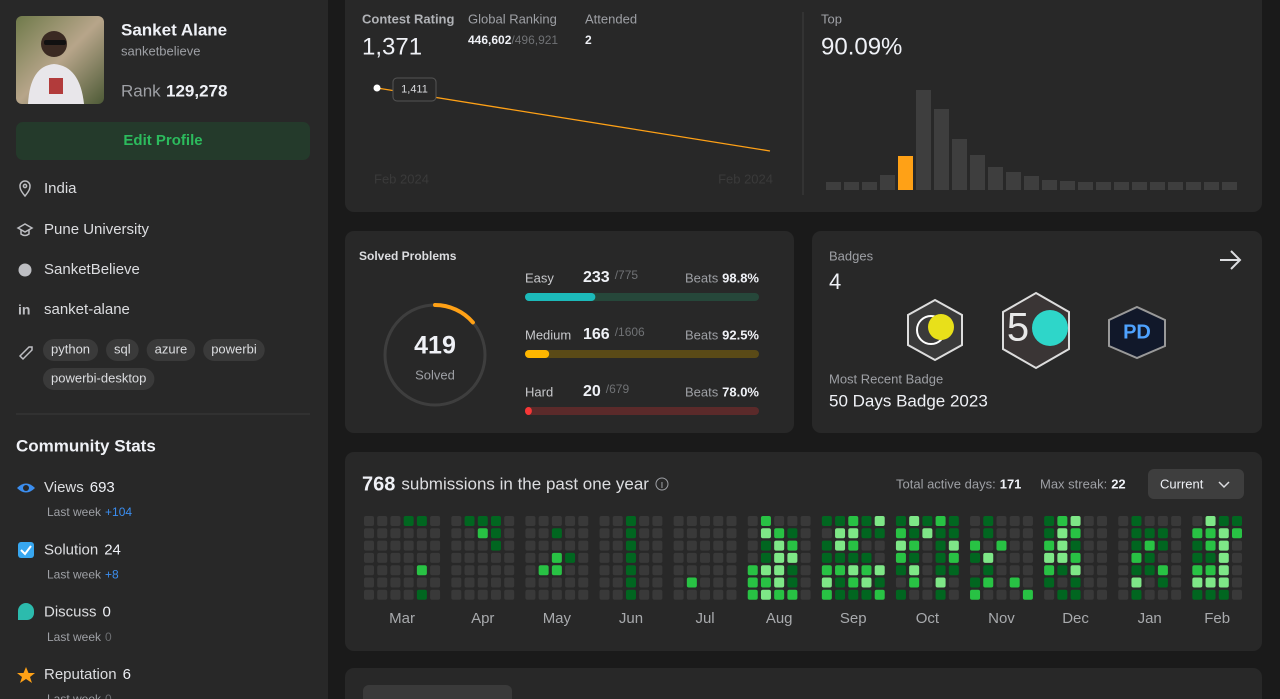  Describe the element at coordinates (25, 270) in the screenshot. I see `info-icons: in` at that location.